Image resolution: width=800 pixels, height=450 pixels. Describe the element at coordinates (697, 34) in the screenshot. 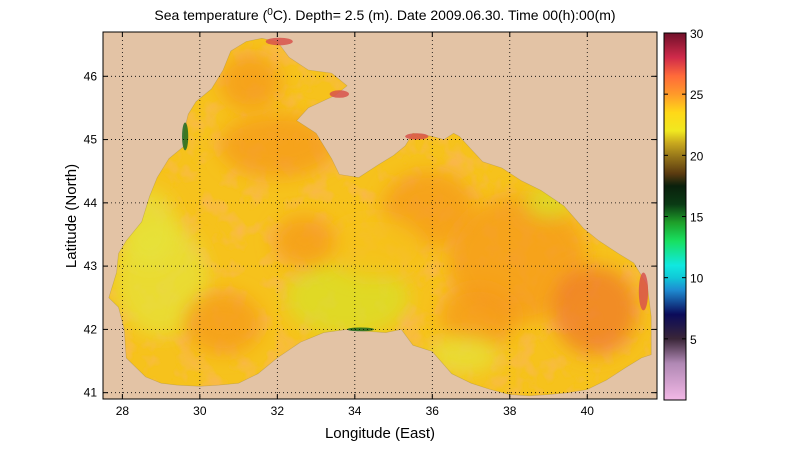

I see `colorbar-tick-label: 30` at that location.